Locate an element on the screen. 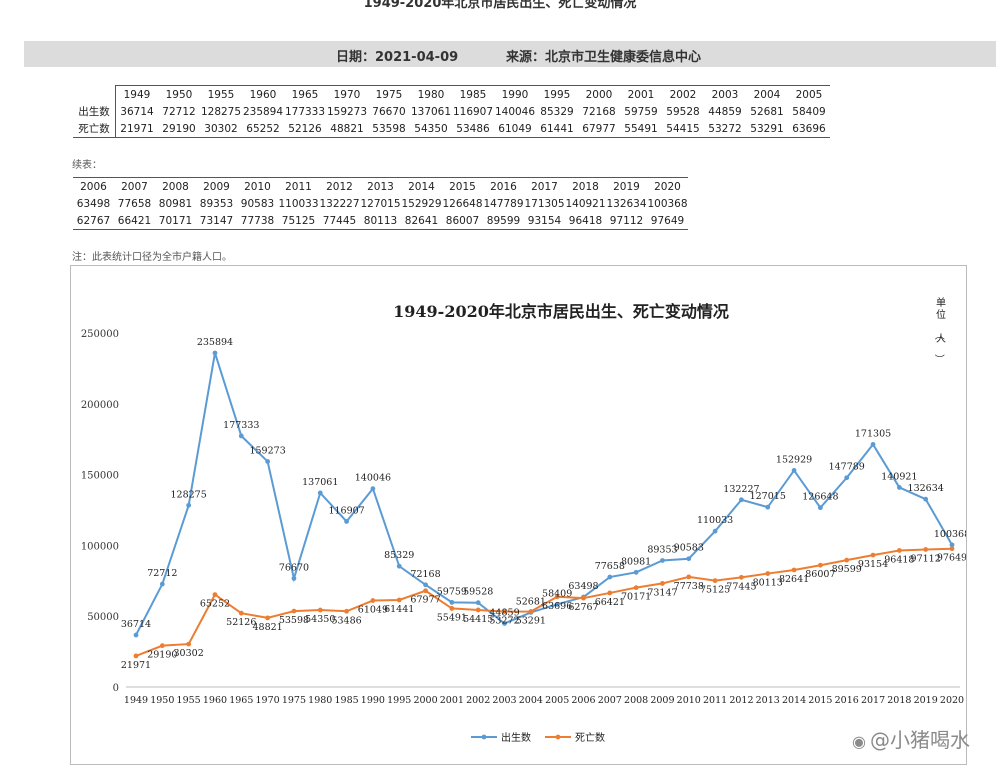  deaths-cell: 80113 is located at coordinates (380, 221).